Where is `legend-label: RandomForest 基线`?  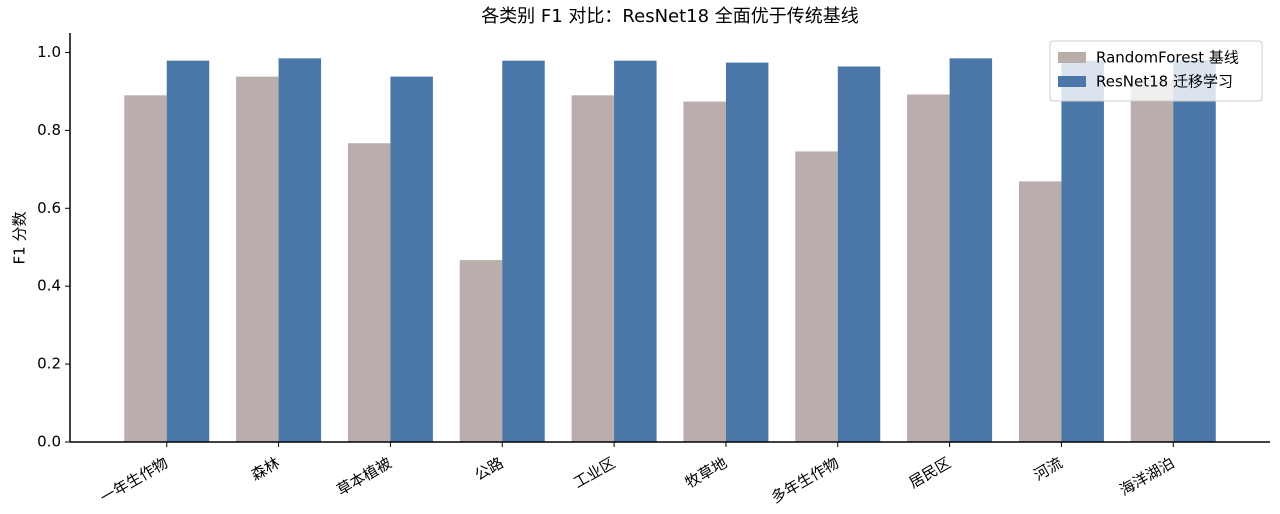
legend-label: RandomForest 基线 is located at coordinates (1167, 58).